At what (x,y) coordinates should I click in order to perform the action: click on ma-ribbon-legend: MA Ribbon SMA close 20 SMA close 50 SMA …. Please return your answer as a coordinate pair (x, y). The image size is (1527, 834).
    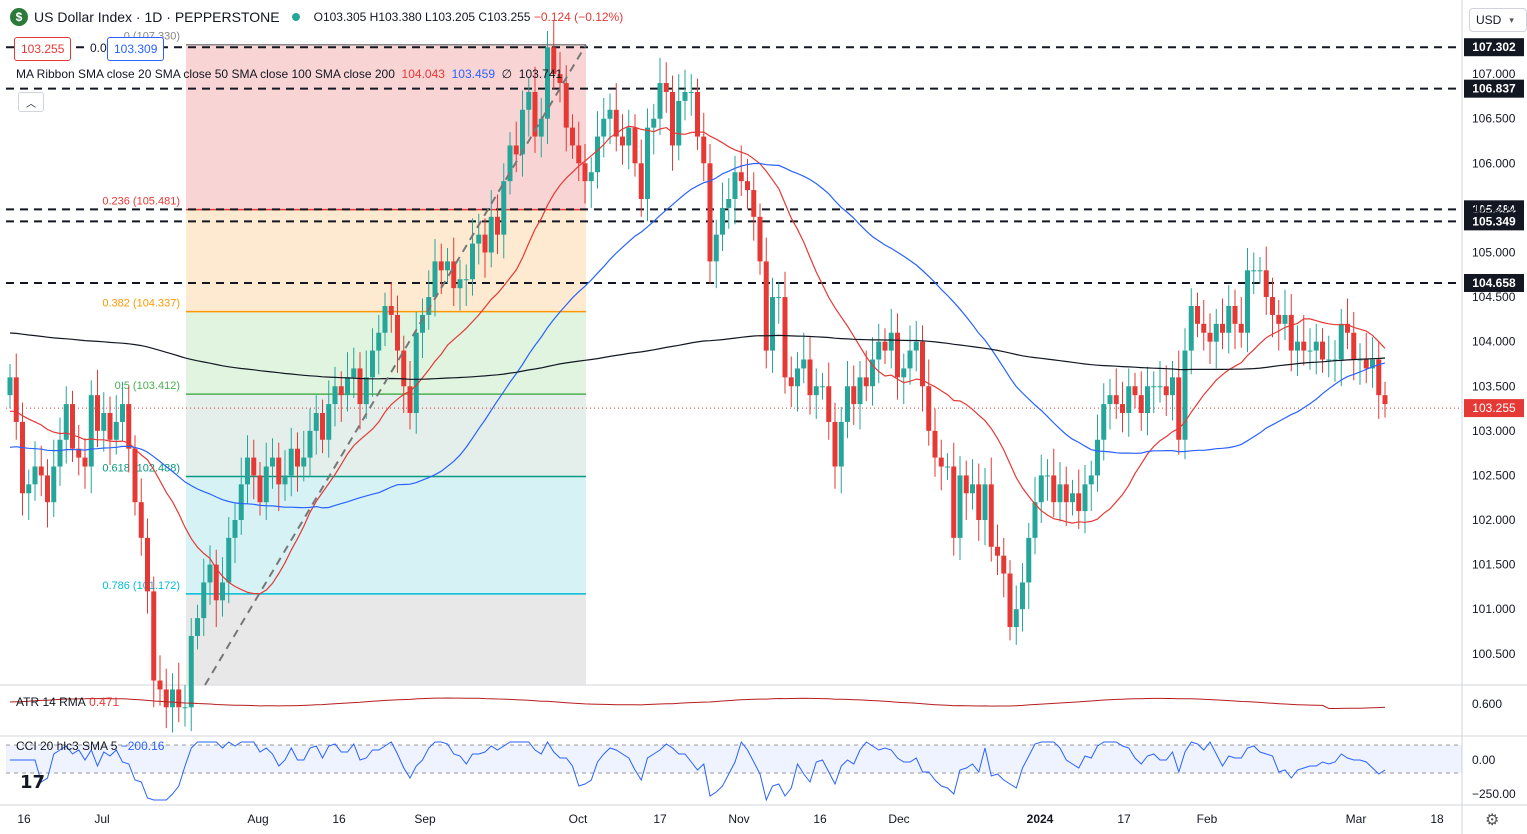
    Looking at the image, I should click on (289, 74).